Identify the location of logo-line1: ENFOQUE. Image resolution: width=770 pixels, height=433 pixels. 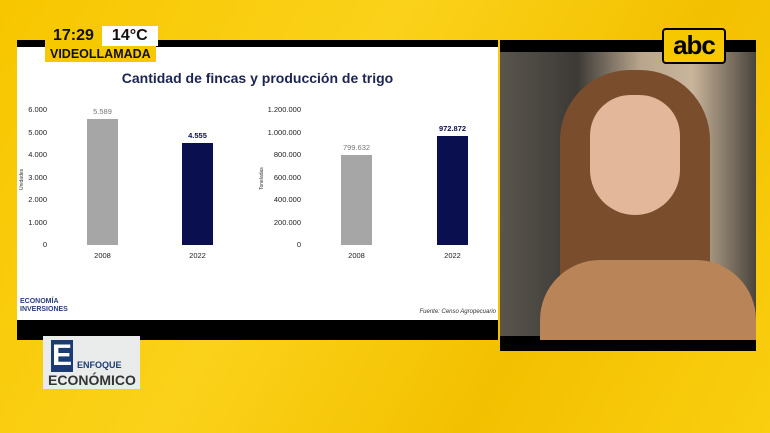
(99, 365).